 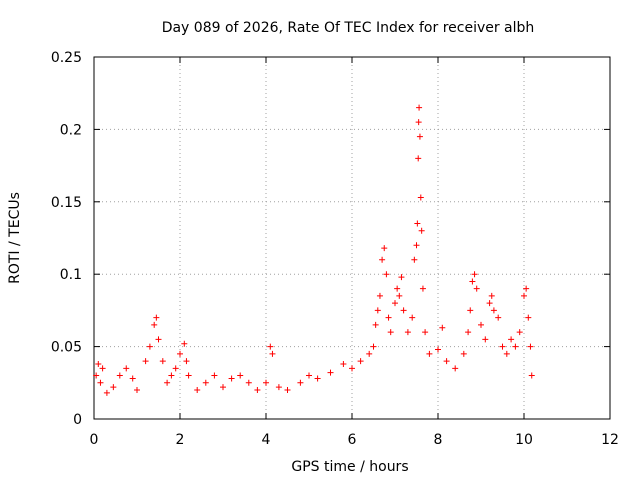 What do you see at coordinates (94, 440) in the screenshot?
I see `x-tick-label: 0` at bounding box center [94, 440].